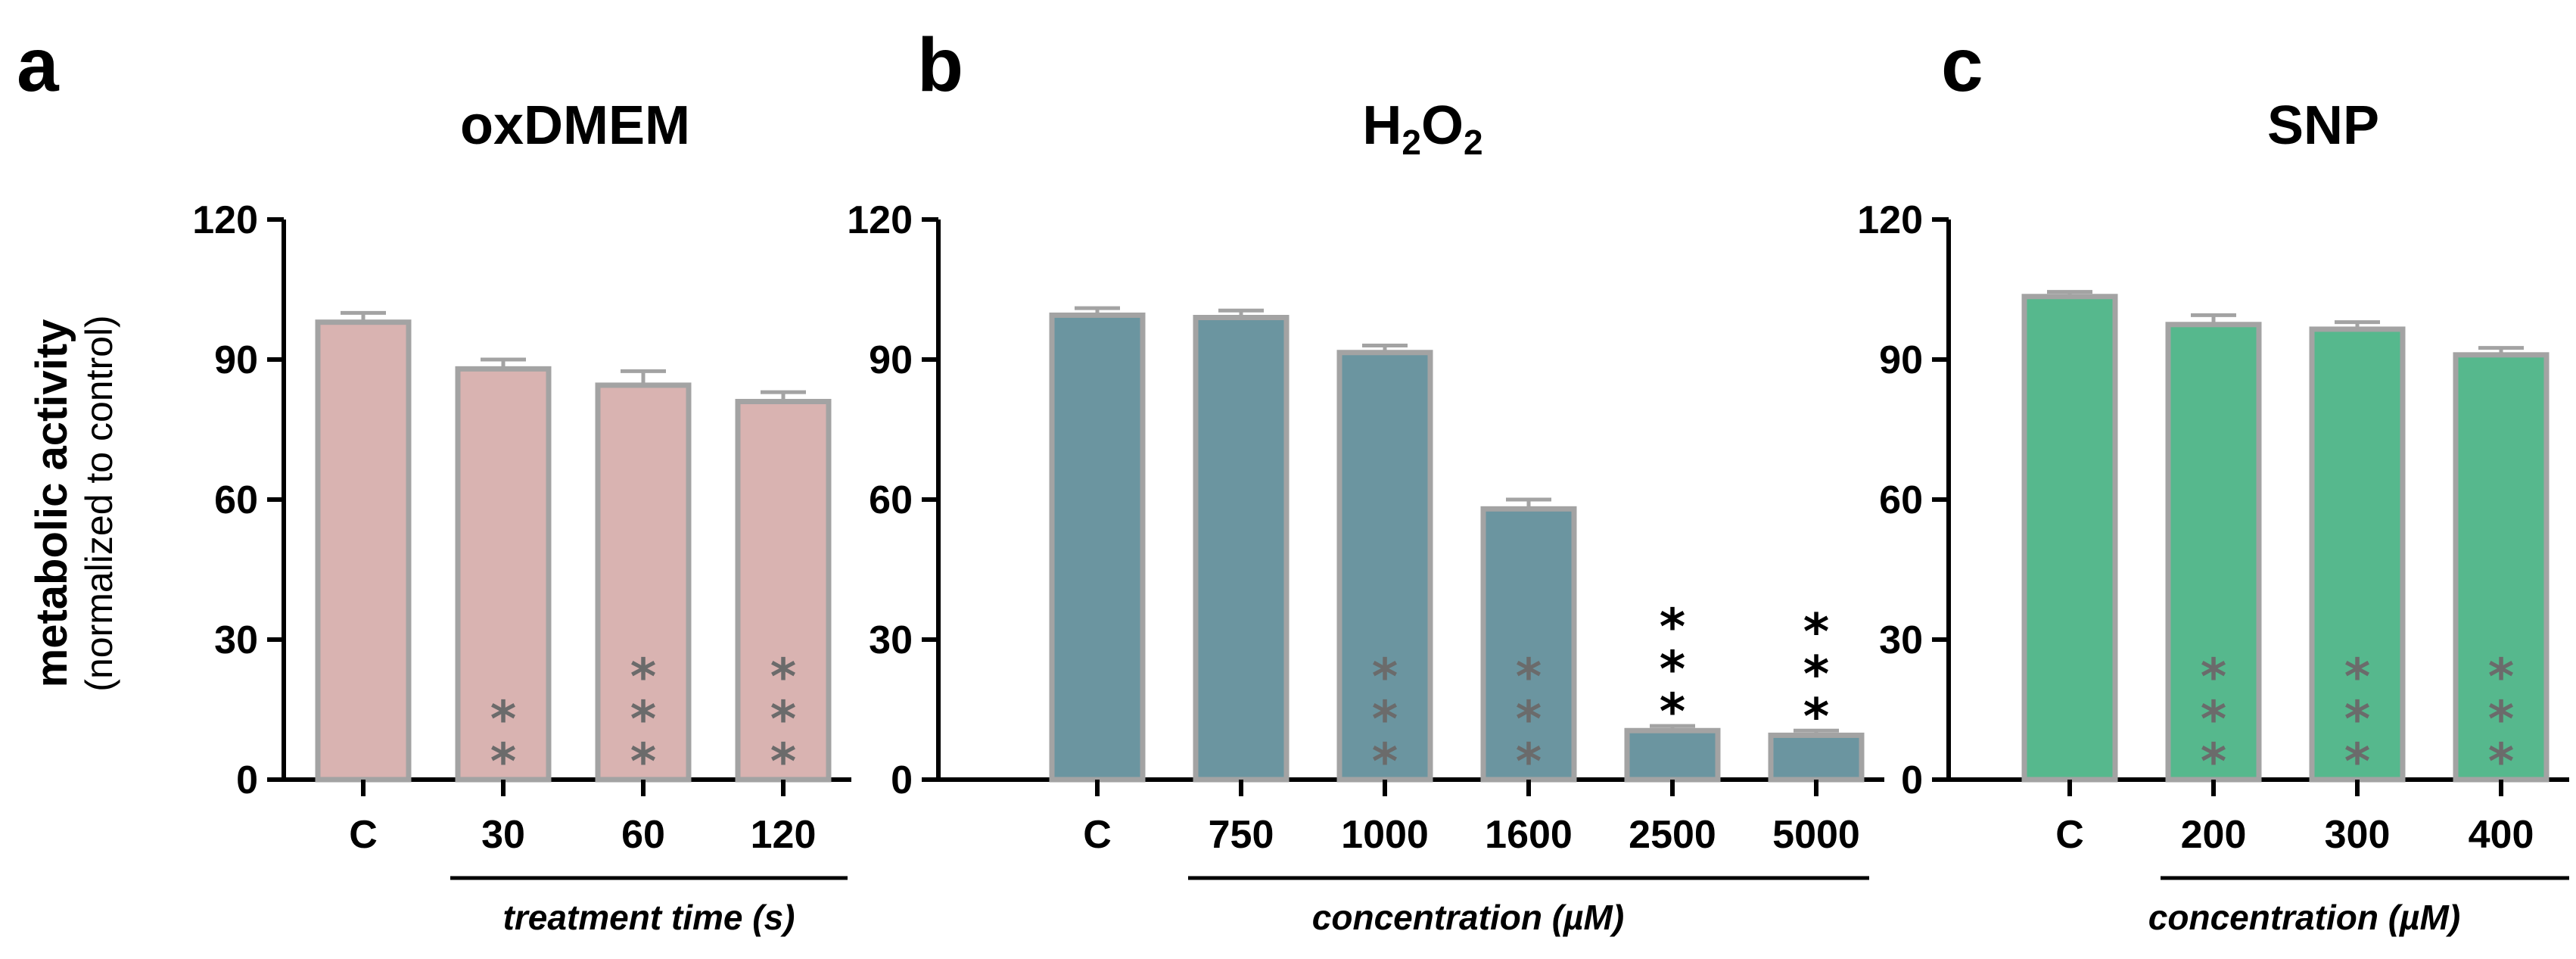 Image resolution: width=2576 pixels, height=959 pixels. What do you see at coordinates (38, 65) in the screenshot?
I see `panel-letter-a: a` at bounding box center [38, 65].